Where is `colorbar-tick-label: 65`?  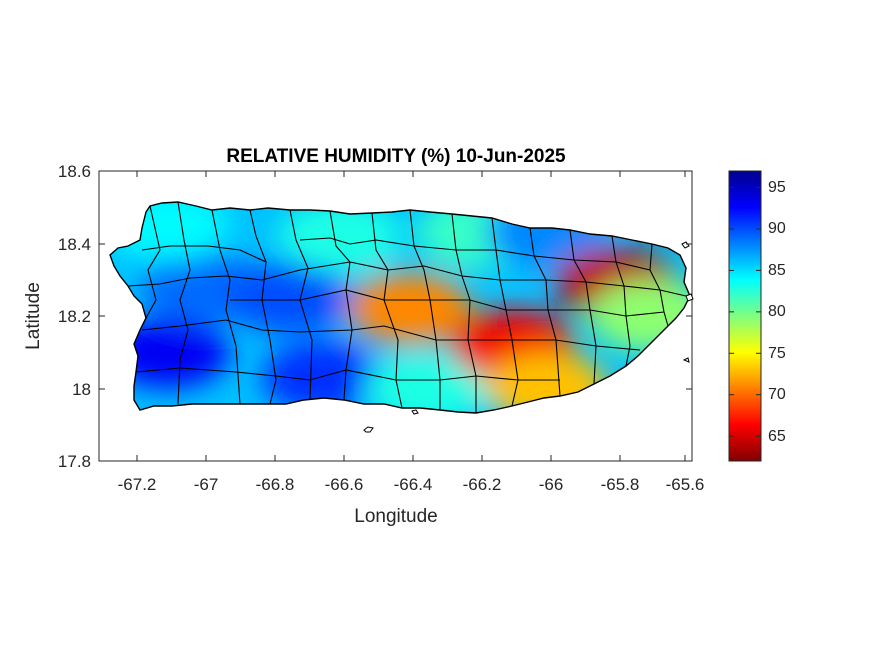
colorbar-tick-label: 65 is located at coordinates (777, 436).